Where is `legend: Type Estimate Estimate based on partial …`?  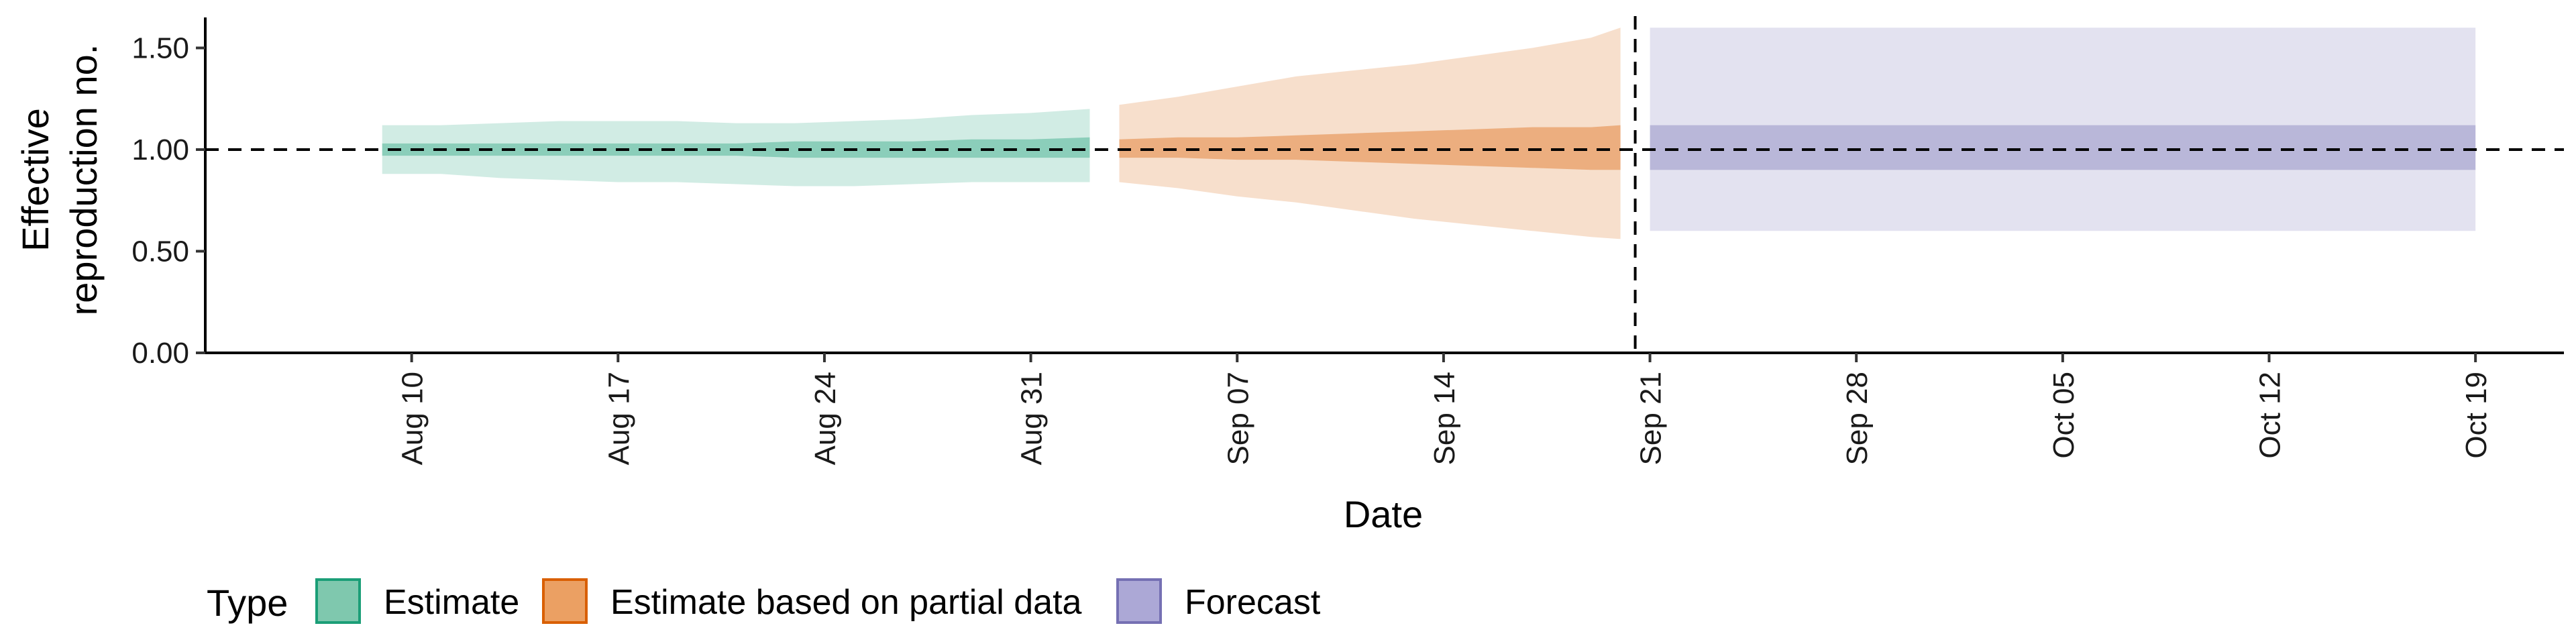
legend: Type Estimate Estimate based on partial … is located at coordinates (764, 601).